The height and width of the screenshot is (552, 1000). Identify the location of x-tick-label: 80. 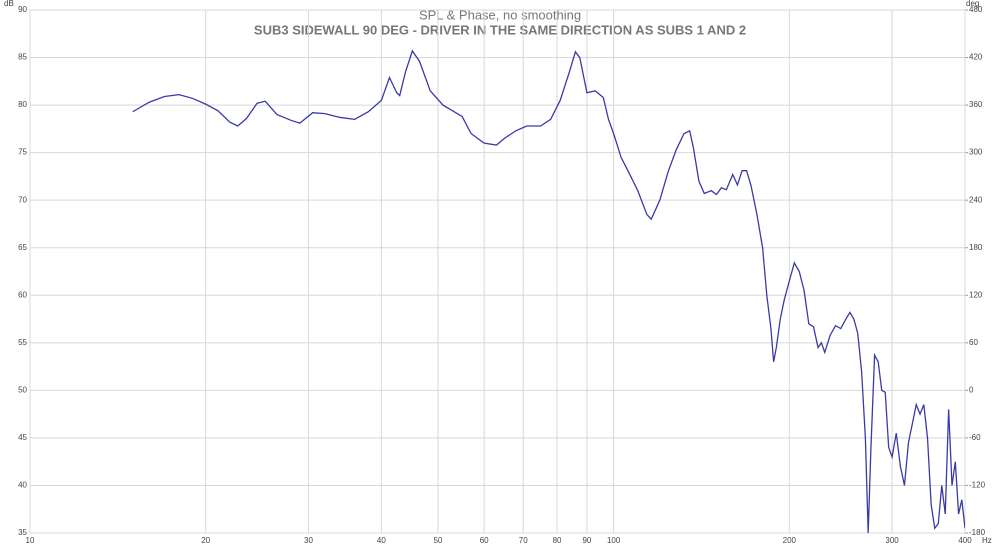
(557, 540).